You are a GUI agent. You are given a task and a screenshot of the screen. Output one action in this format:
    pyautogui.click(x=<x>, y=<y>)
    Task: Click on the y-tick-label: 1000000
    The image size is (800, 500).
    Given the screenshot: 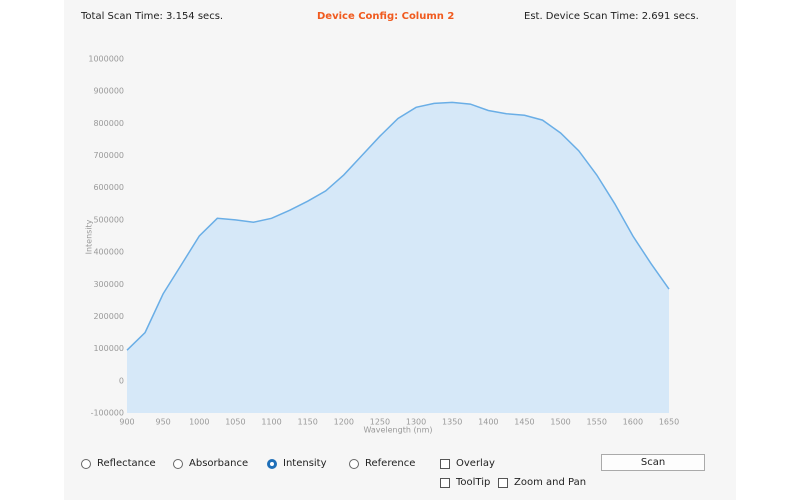 What is the action you would take?
    pyautogui.click(x=106, y=59)
    